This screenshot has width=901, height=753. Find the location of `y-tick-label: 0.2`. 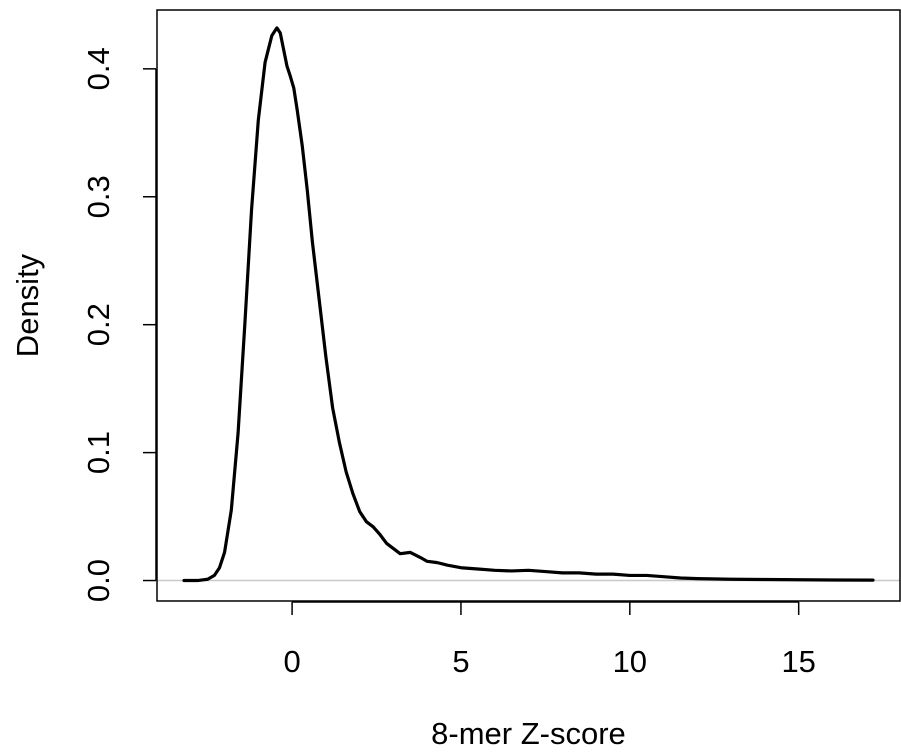

y-tick-label: 0.2 is located at coordinates (98, 324).